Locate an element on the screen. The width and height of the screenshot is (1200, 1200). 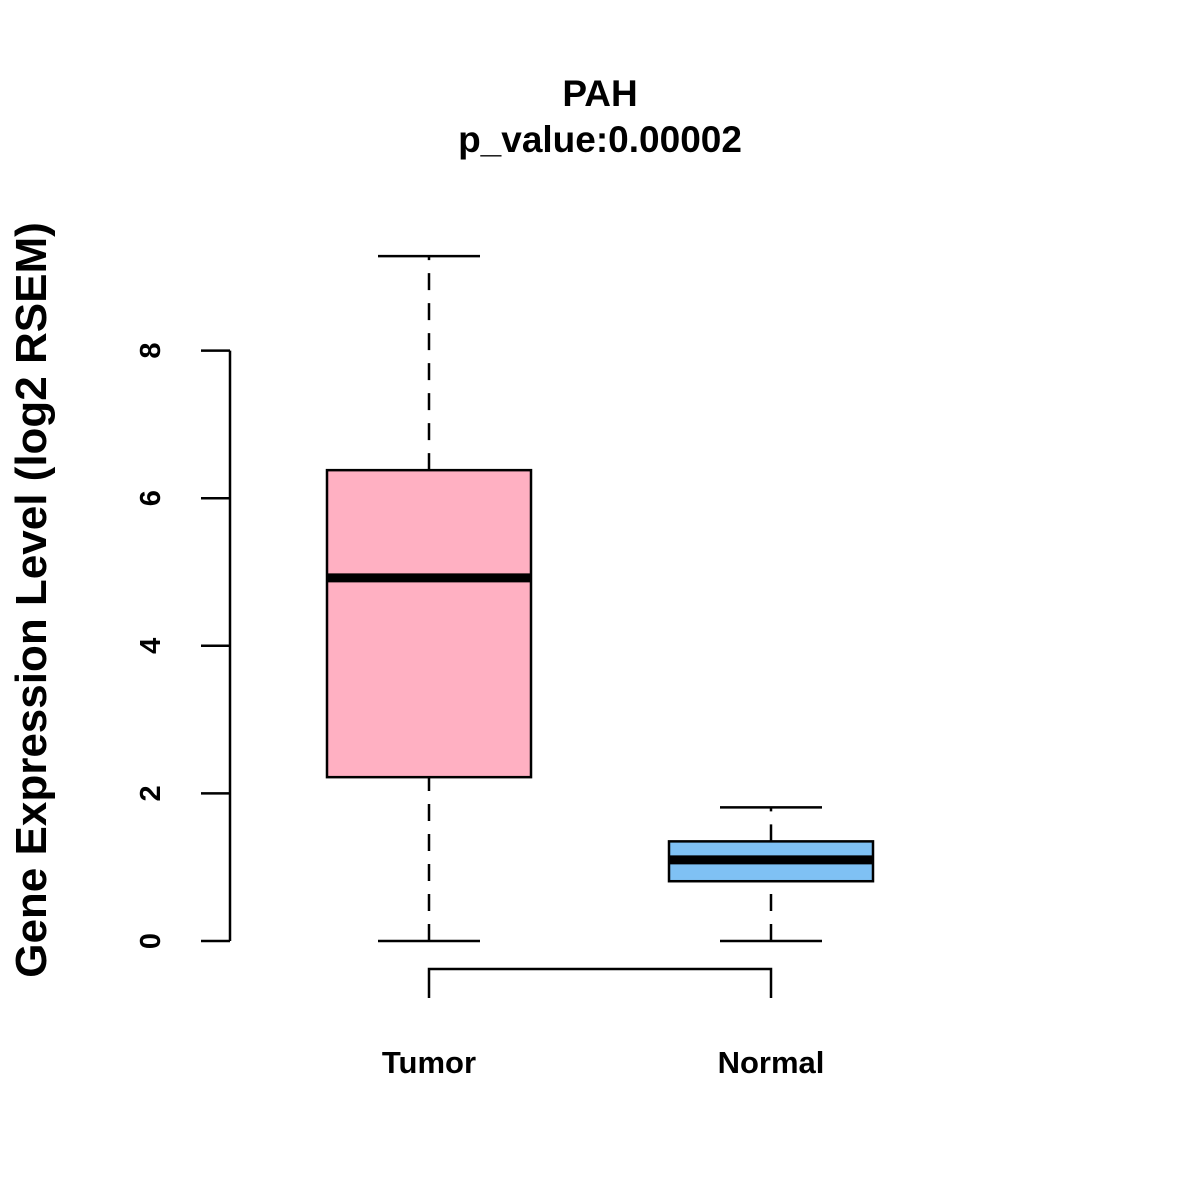
y-tick-label-8: 8 is located at coordinates (151, 351).